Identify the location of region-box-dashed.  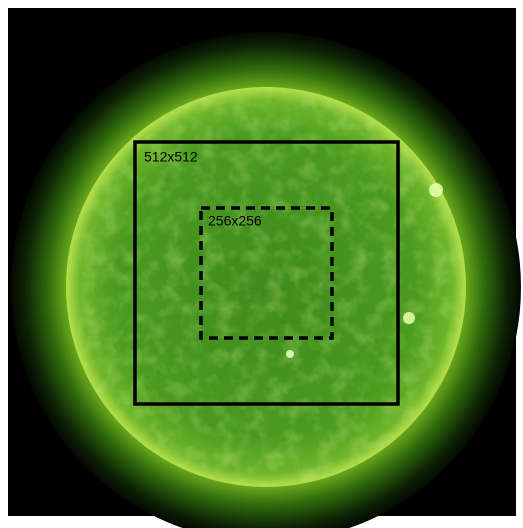
(266, 273).